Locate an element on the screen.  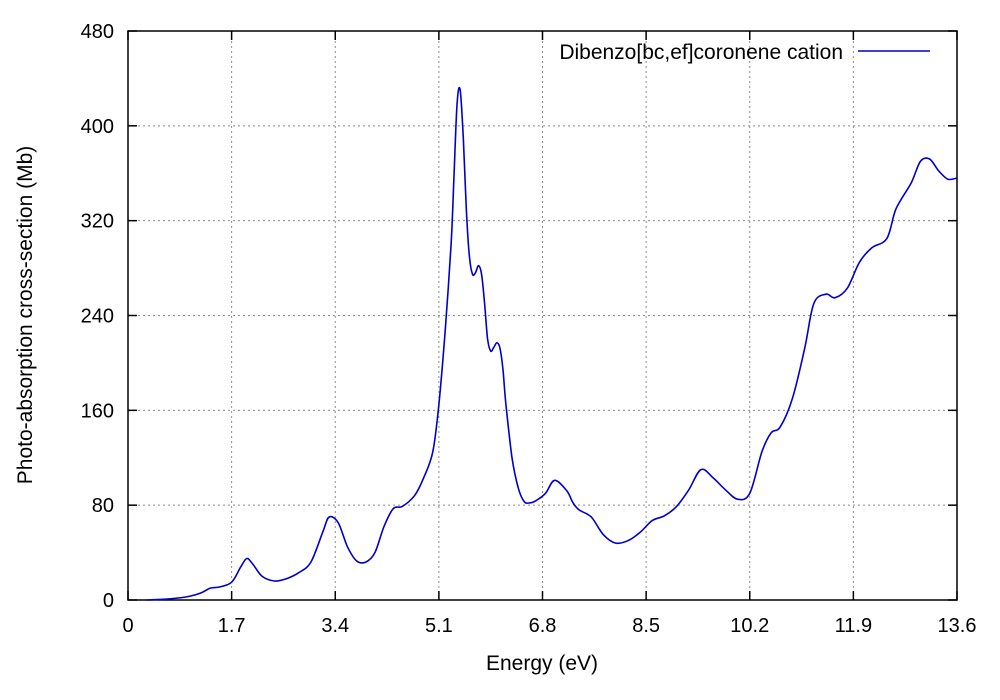
y-tick-label: 80 is located at coordinates (103, 506).